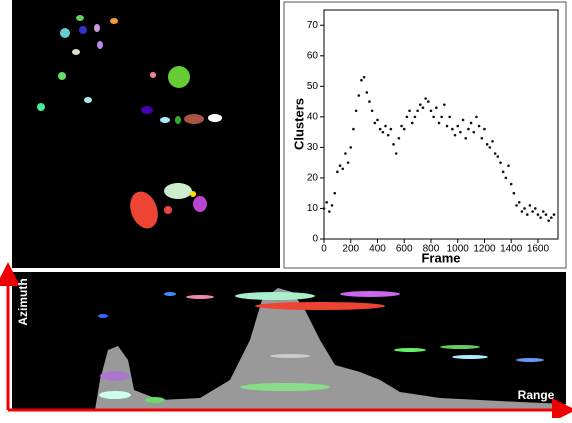 The image size is (572, 423). Describe the element at coordinates (350, 249) in the screenshot. I see `x-tick-label: 200` at that location.